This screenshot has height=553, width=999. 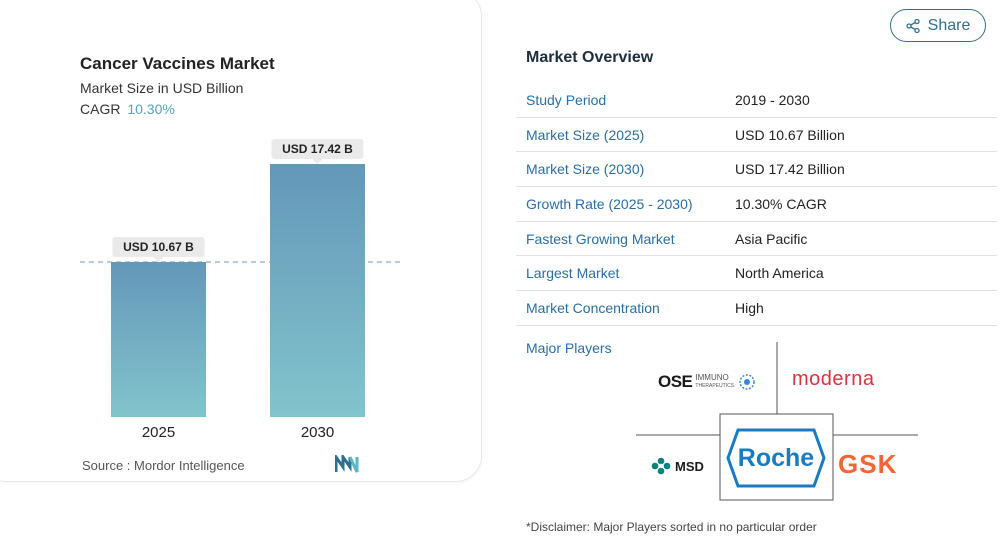 What do you see at coordinates (585, 134) in the screenshot?
I see `row-key: Market Size (2025)` at bounding box center [585, 134].